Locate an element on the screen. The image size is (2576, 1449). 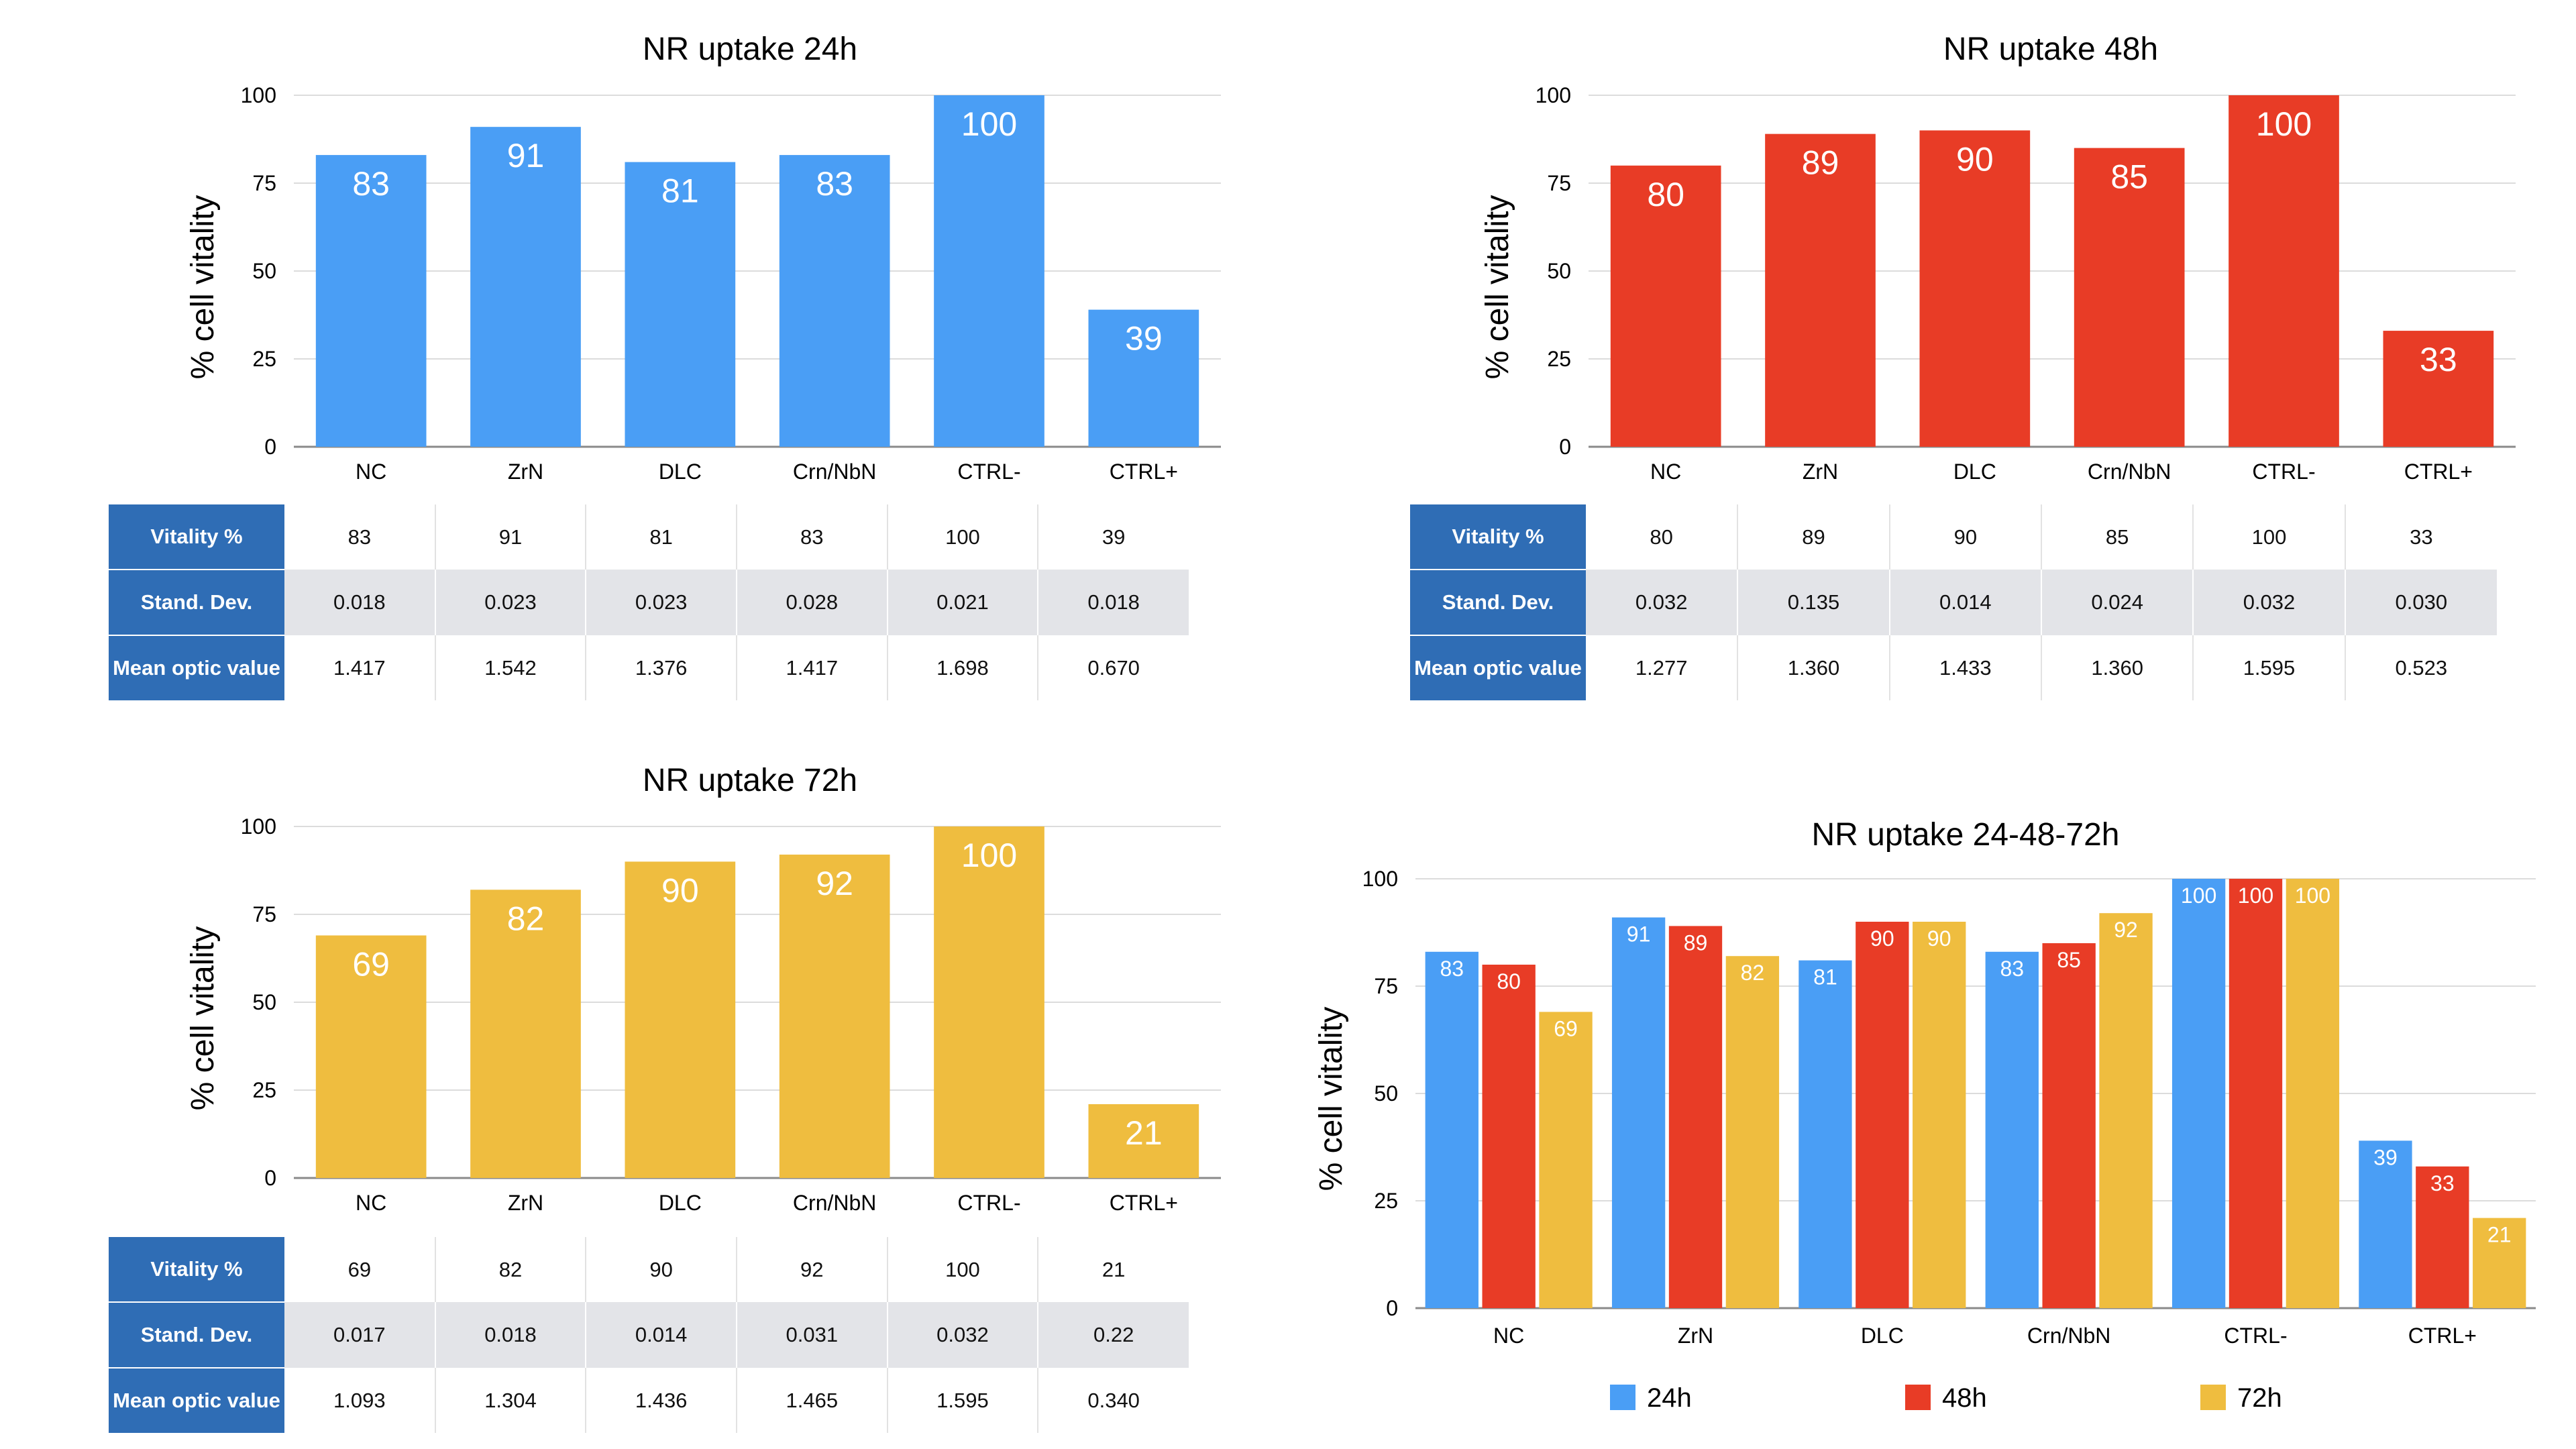
bar-crn-nbn-72h is located at coordinates (2126, 1110).